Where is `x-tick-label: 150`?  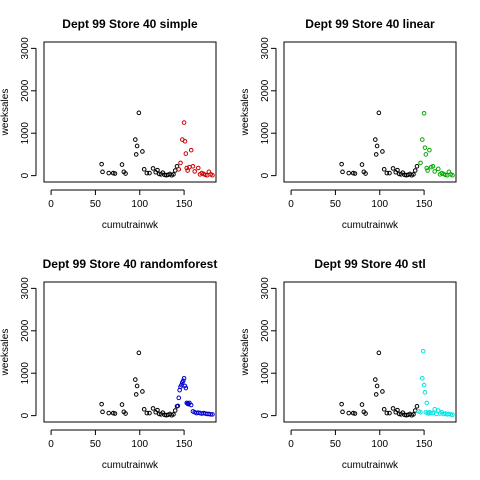
x-tick-label: 150 is located at coordinates (184, 444).